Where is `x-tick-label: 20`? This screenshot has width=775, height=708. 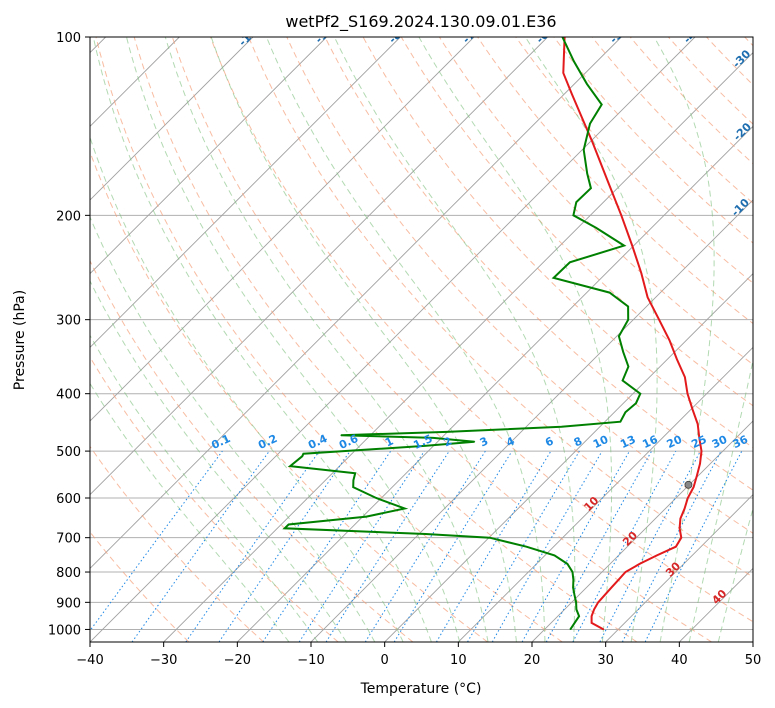 x-tick-label: 20 is located at coordinates (532, 660).